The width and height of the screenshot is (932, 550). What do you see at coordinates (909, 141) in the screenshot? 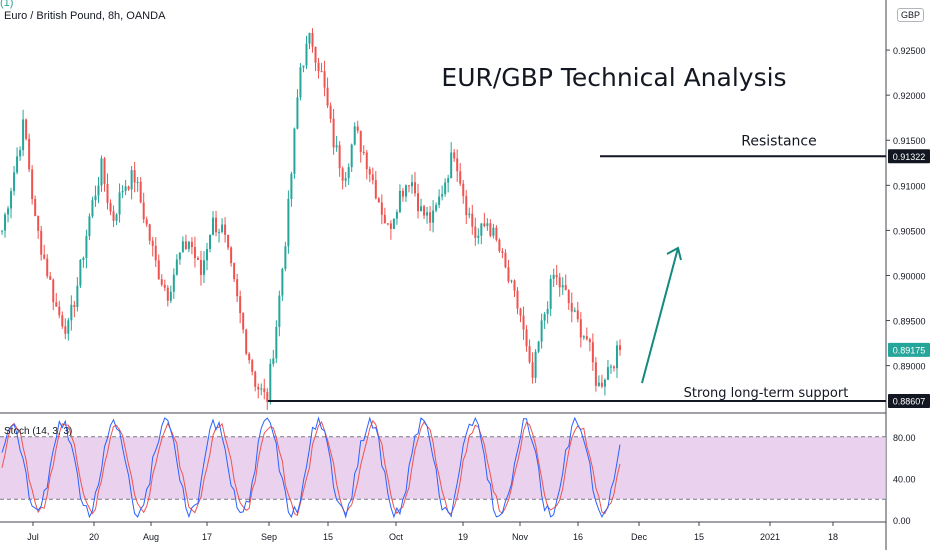
I see `price-tick-label: 0.91500` at bounding box center [909, 141].